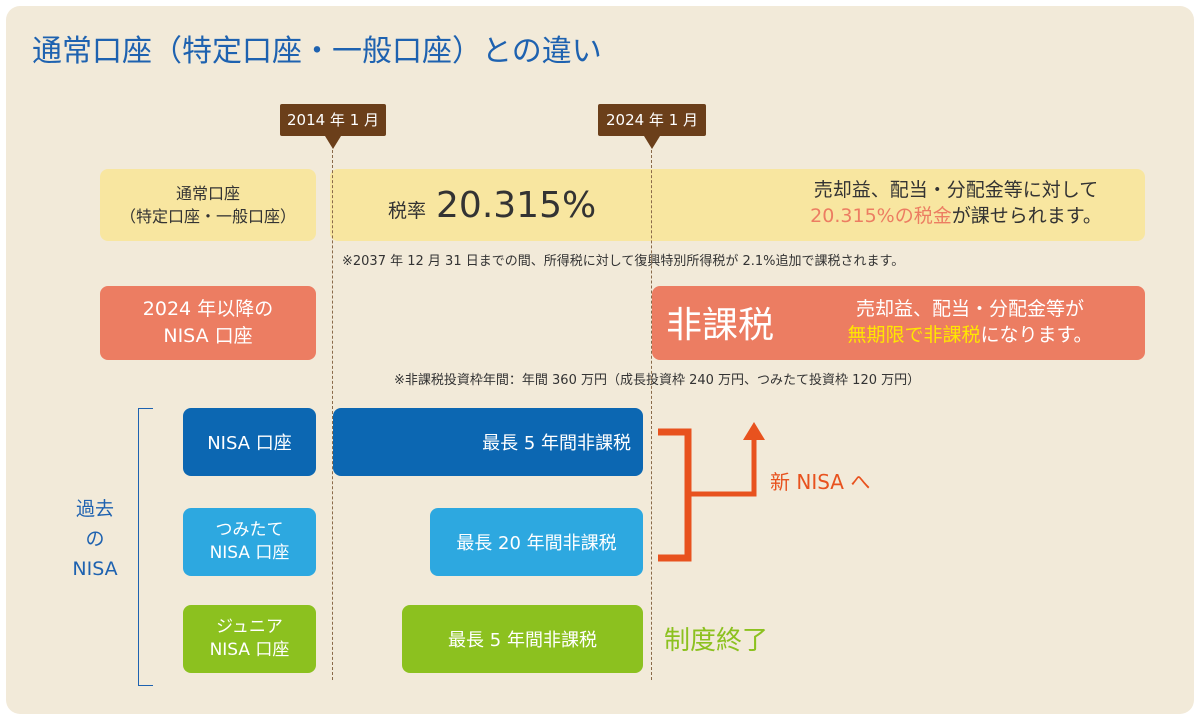  What do you see at coordinates (317, 51) in the screenshot?
I see `page-title: 通常口座（特定口座・一般口座）との違い` at bounding box center [317, 51].